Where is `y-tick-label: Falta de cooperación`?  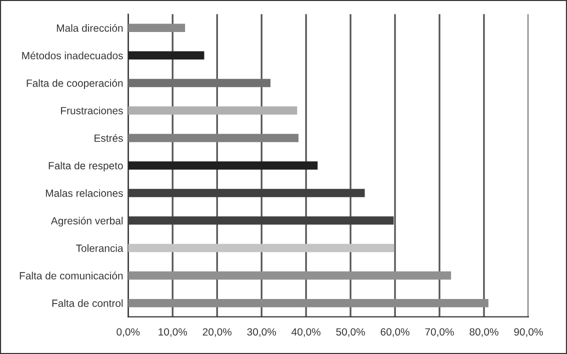
y-tick-label: Falta de cooperación is located at coordinates (74, 84).